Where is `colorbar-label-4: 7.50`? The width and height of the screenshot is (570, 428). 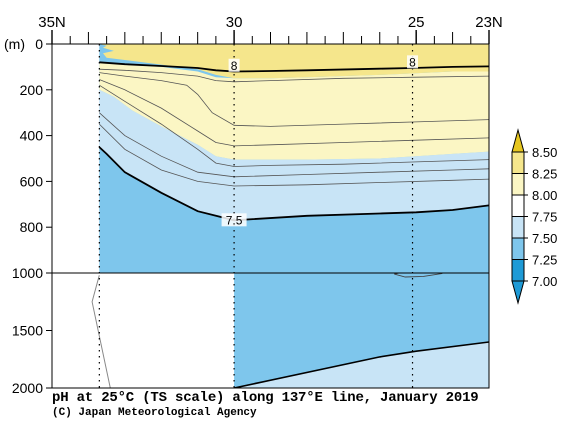 colorbar-label-4: 7.50 is located at coordinates (544, 238).